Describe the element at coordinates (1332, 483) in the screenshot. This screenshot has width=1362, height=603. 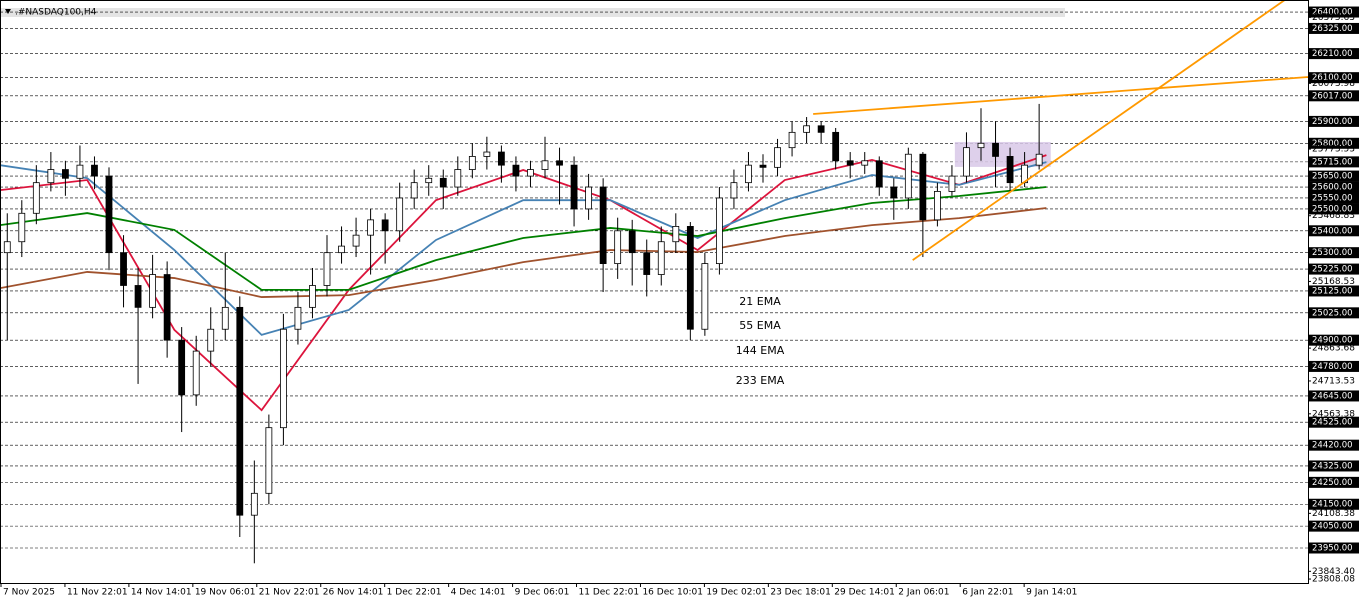
I see `level-label: 24250.00` at that location.